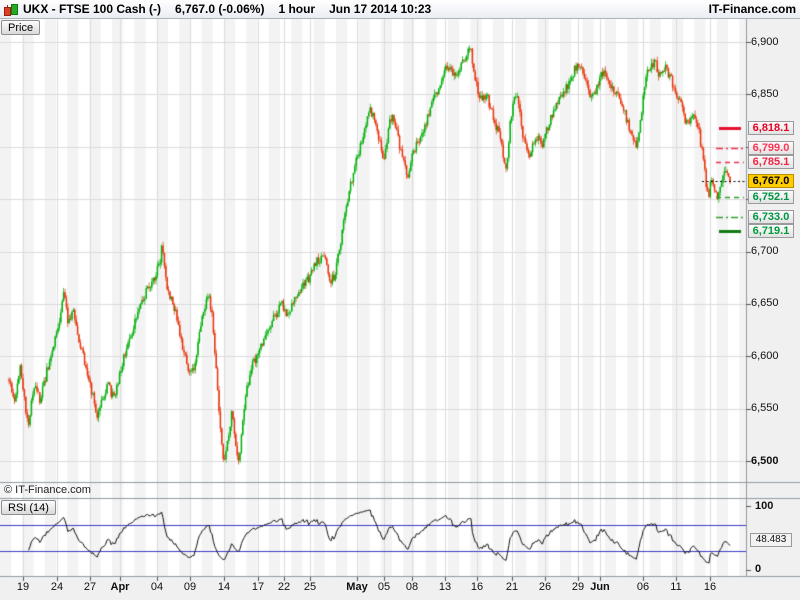 The width and height of the screenshot is (800, 600). Describe the element at coordinates (445, 587) in the screenshot. I see `x-axis-label: 13` at that location.